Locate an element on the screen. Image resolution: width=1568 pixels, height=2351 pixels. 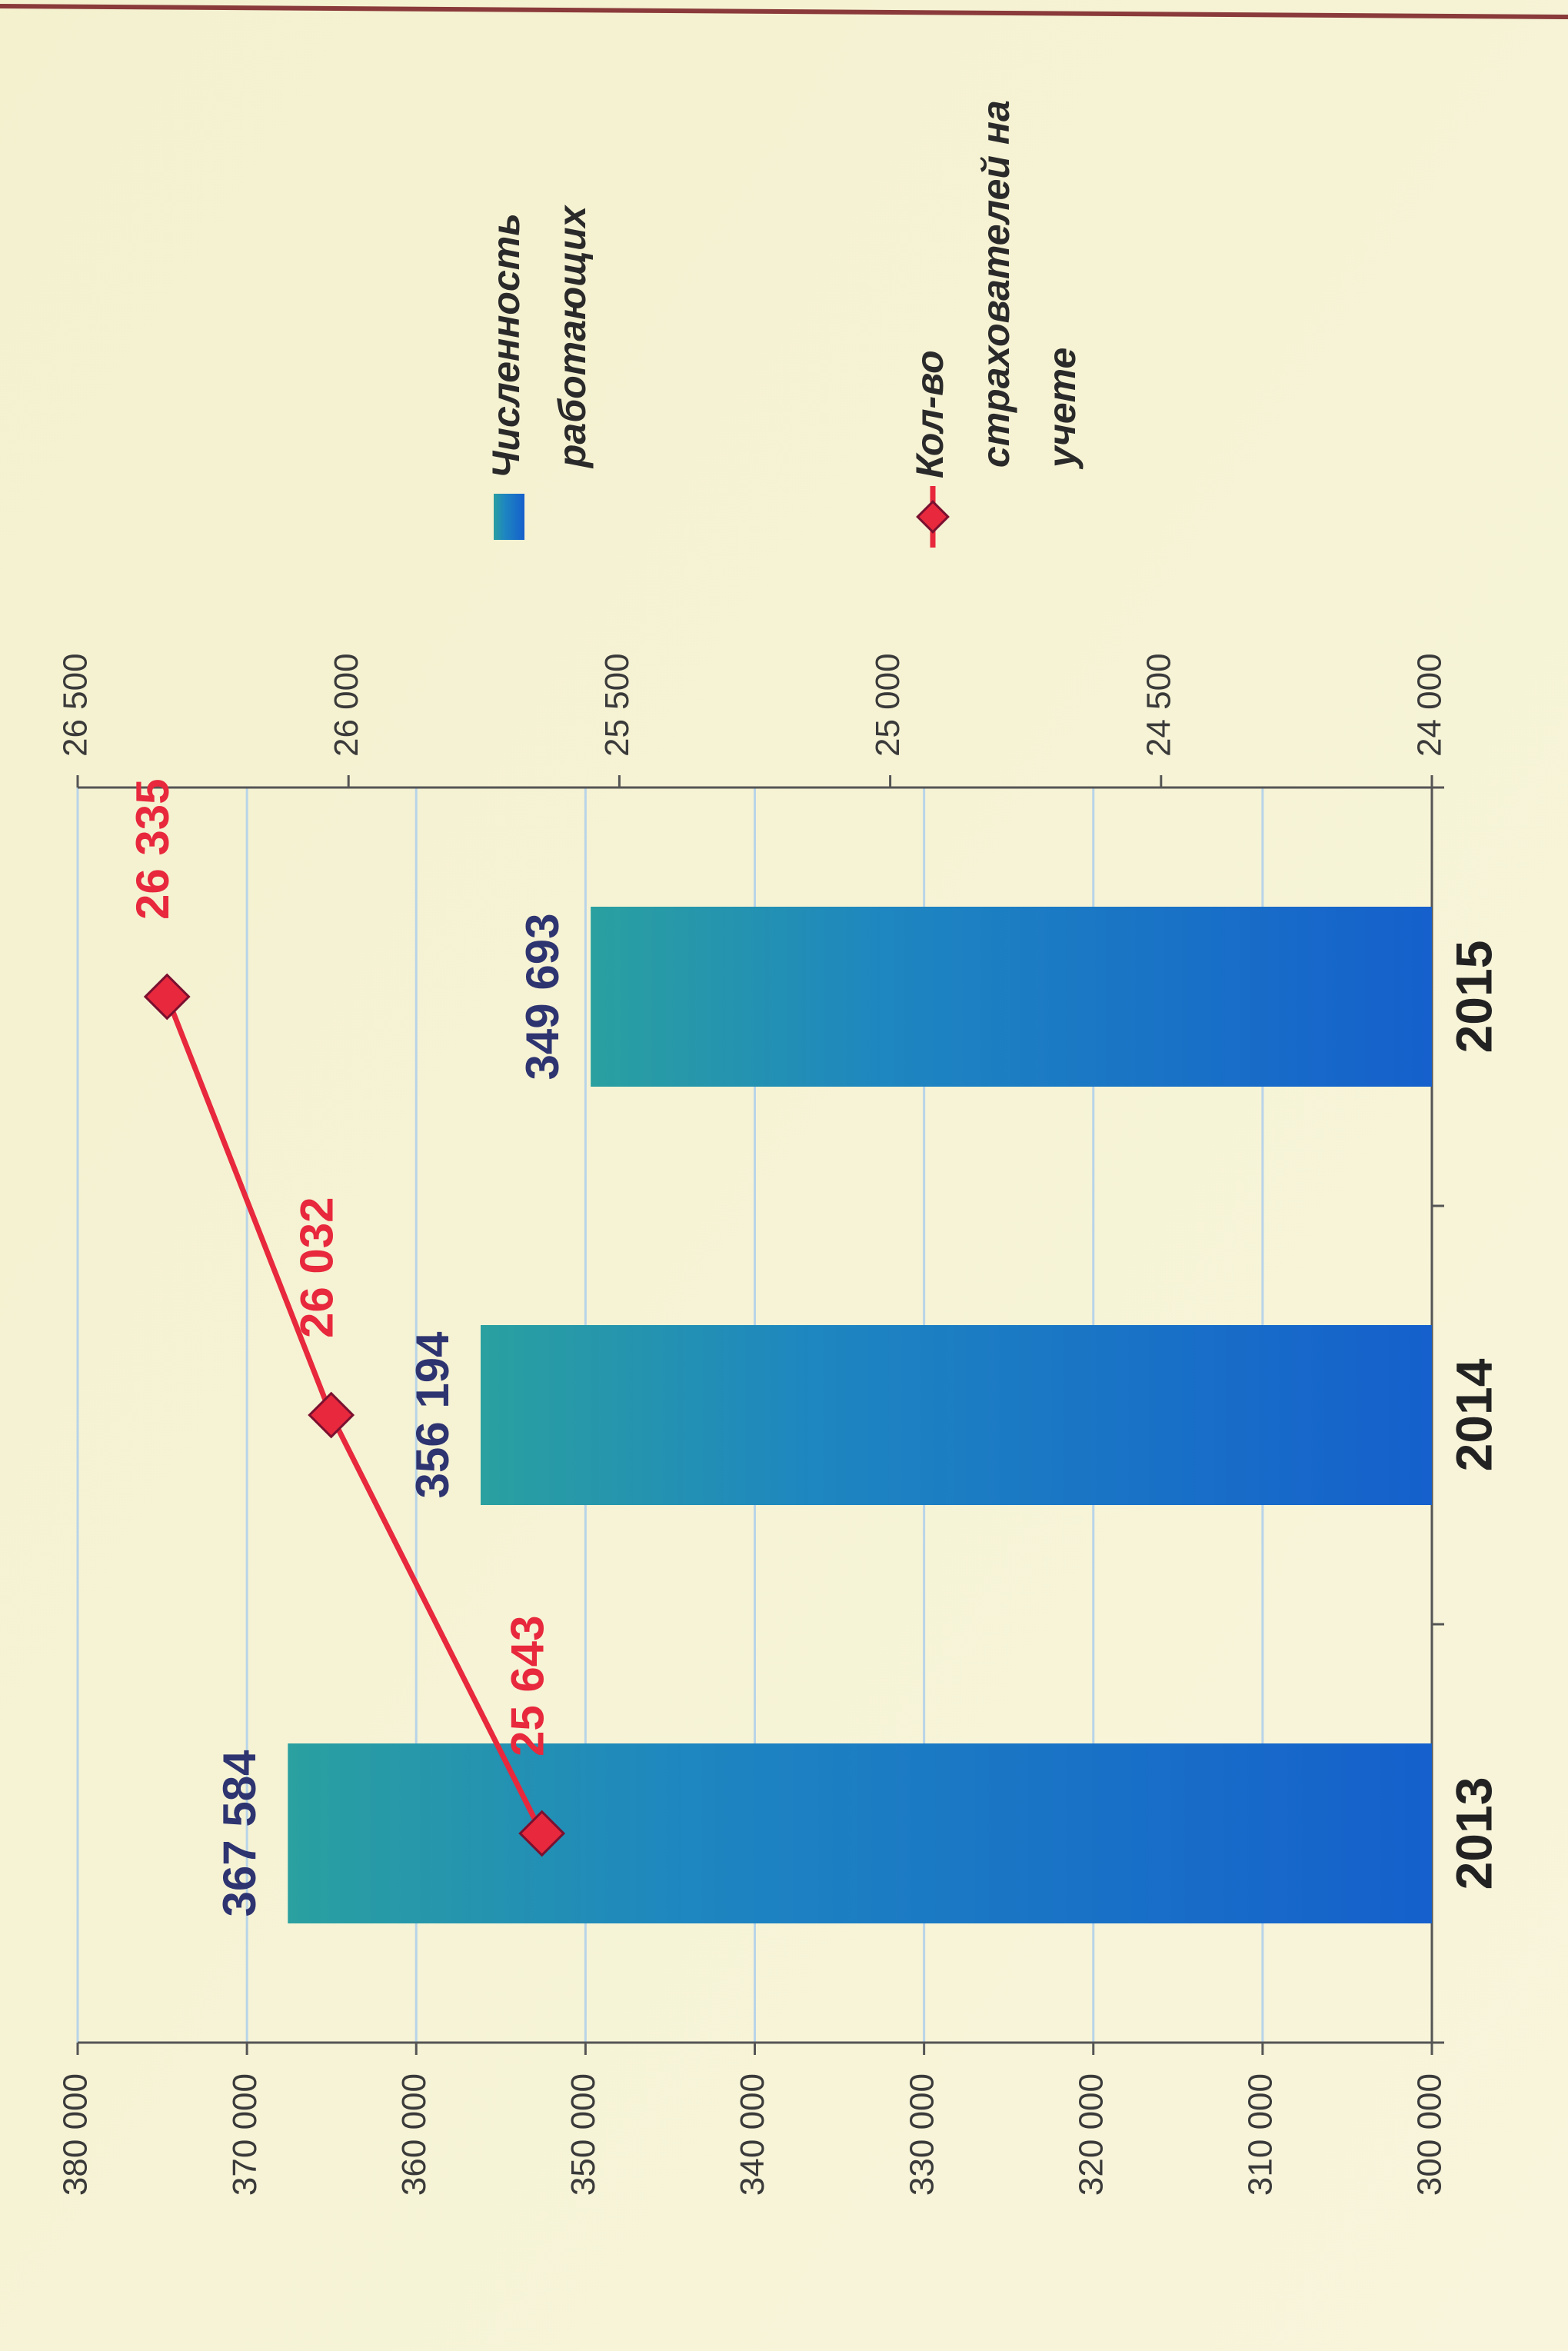
bar-value-label: 349 693 is located at coordinates (542, 998).